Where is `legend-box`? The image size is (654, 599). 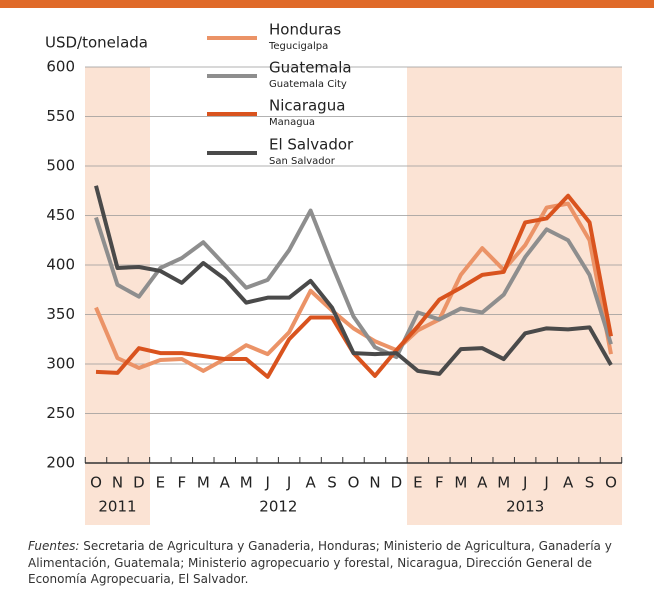
legend-box is located at coordinates (278, 96).